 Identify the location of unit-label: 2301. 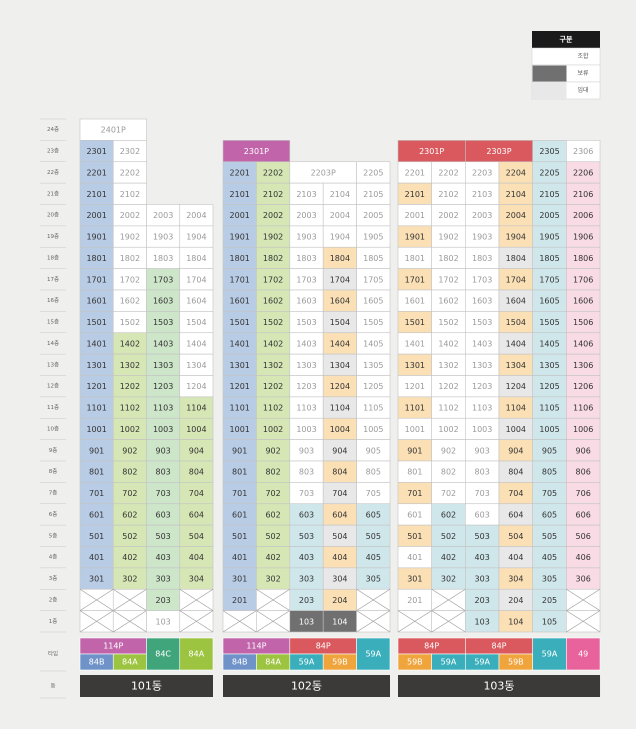
(96, 151).